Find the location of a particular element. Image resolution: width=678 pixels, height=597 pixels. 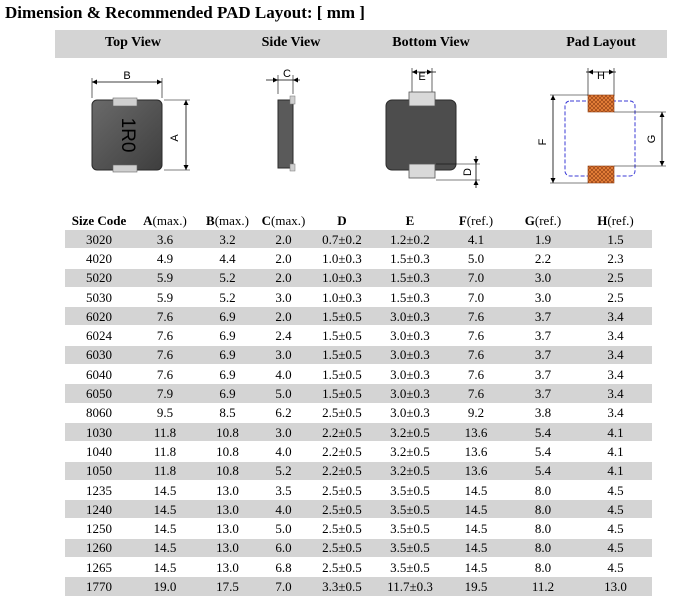

table-cell: 2.4 is located at coordinates (283, 335).